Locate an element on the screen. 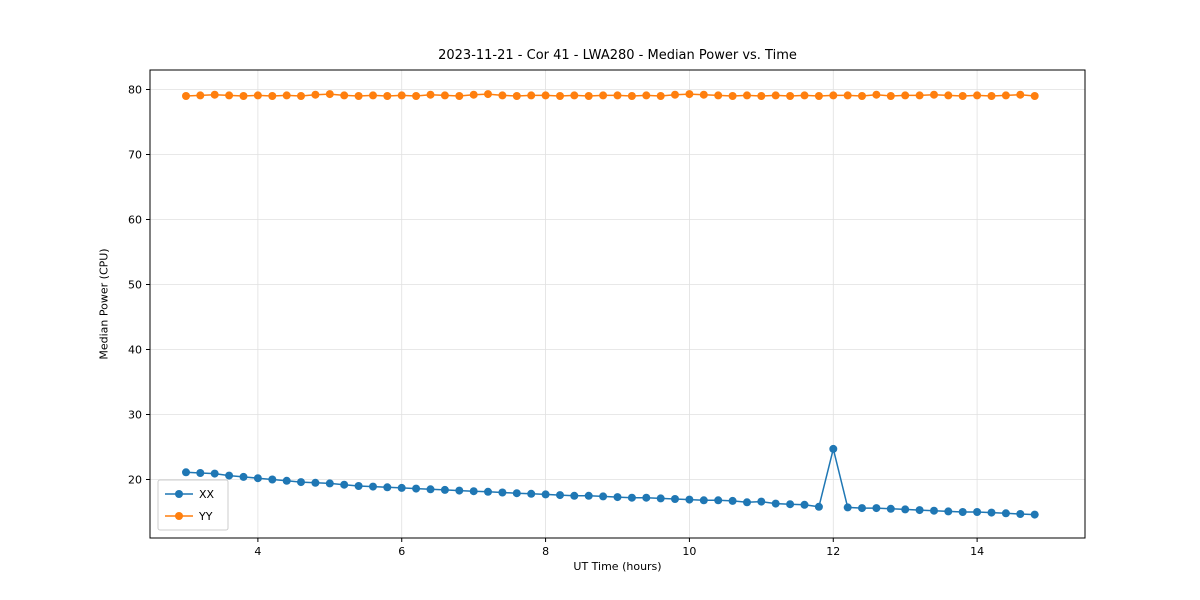 The width and height of the screenshot is (1200, 600). legend-box is located at coordinates (193, 505).